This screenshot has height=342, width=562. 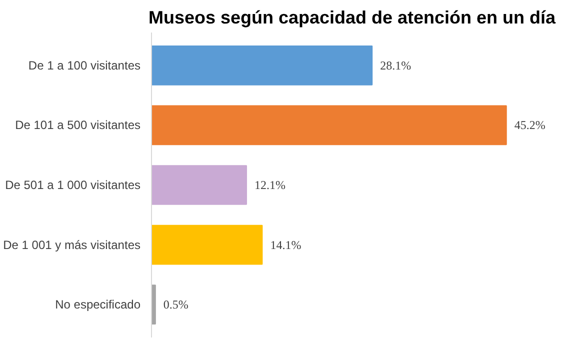 What do you see at coordinates (530, 125) in the screenshot?
I see `data-label: 45.2%` at bounding box center [530, 125].